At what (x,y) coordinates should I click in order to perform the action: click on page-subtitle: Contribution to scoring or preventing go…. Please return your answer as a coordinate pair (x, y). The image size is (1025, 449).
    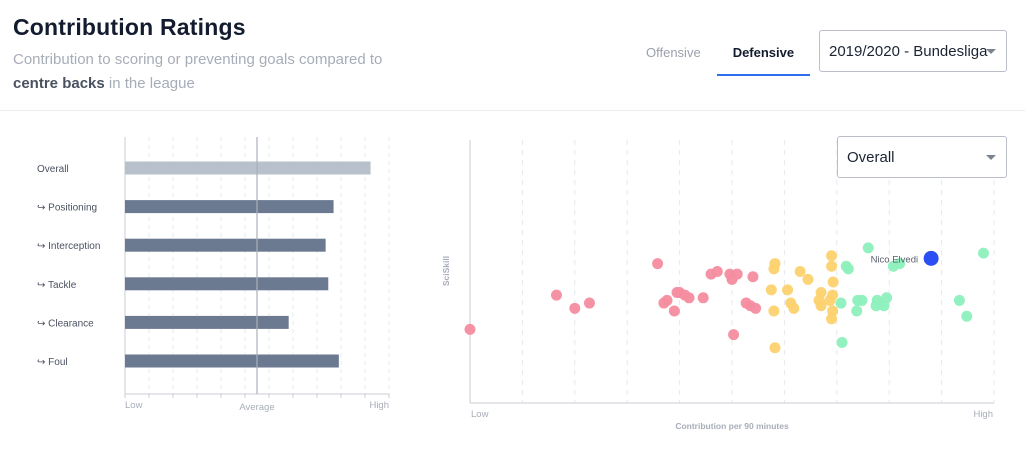
    Looking at the image, I should click on (213, 72).